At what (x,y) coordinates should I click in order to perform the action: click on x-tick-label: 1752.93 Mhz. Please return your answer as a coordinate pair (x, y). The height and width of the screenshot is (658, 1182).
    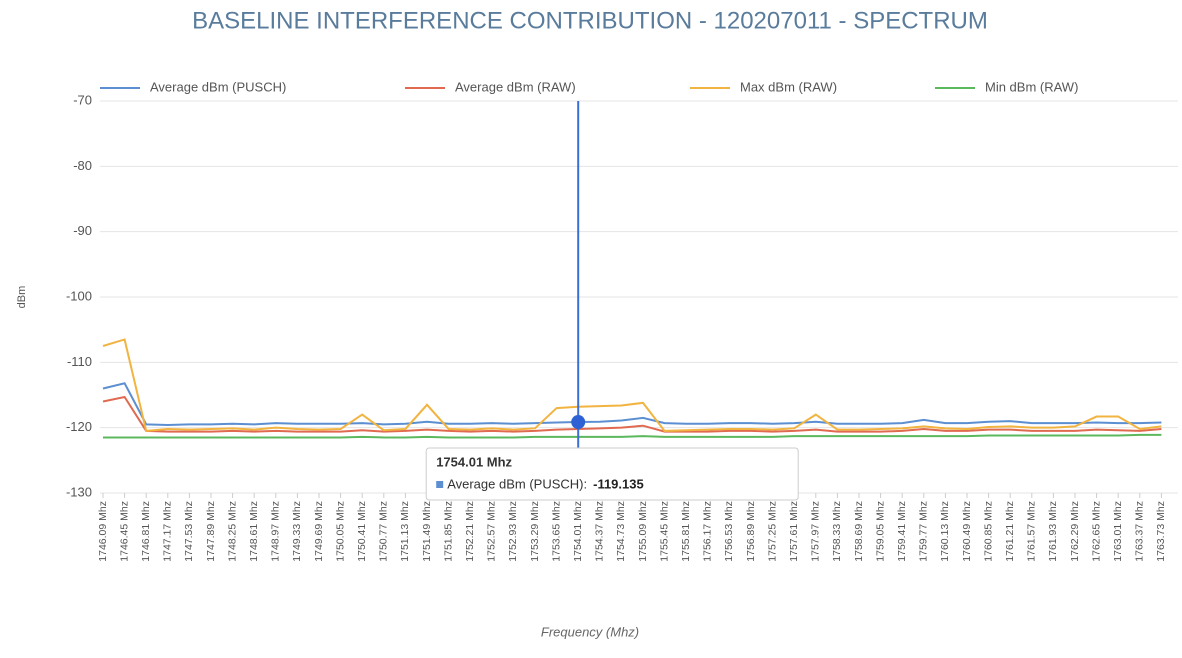
    Looking at the image, I should click on (513, 531).